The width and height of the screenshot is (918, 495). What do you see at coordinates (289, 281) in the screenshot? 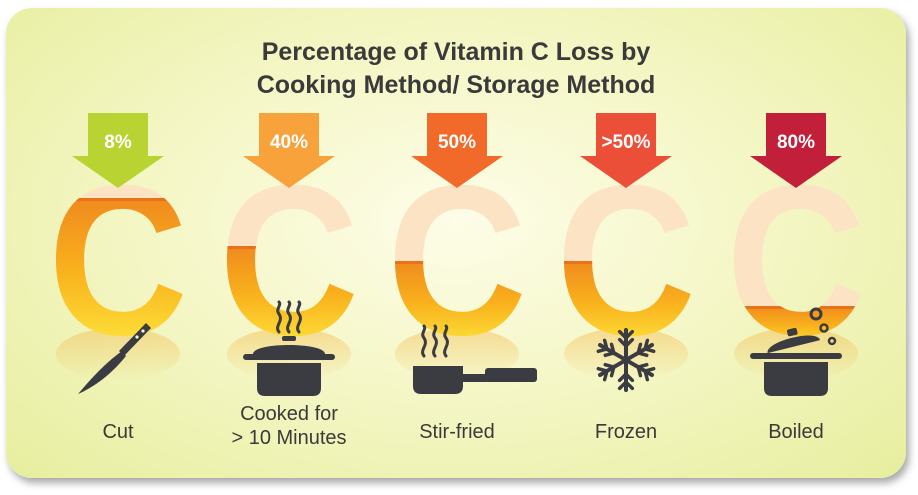
I see `chart-item: 40% Cooked for > 10 Minutes` at bounding box center [289, 281].